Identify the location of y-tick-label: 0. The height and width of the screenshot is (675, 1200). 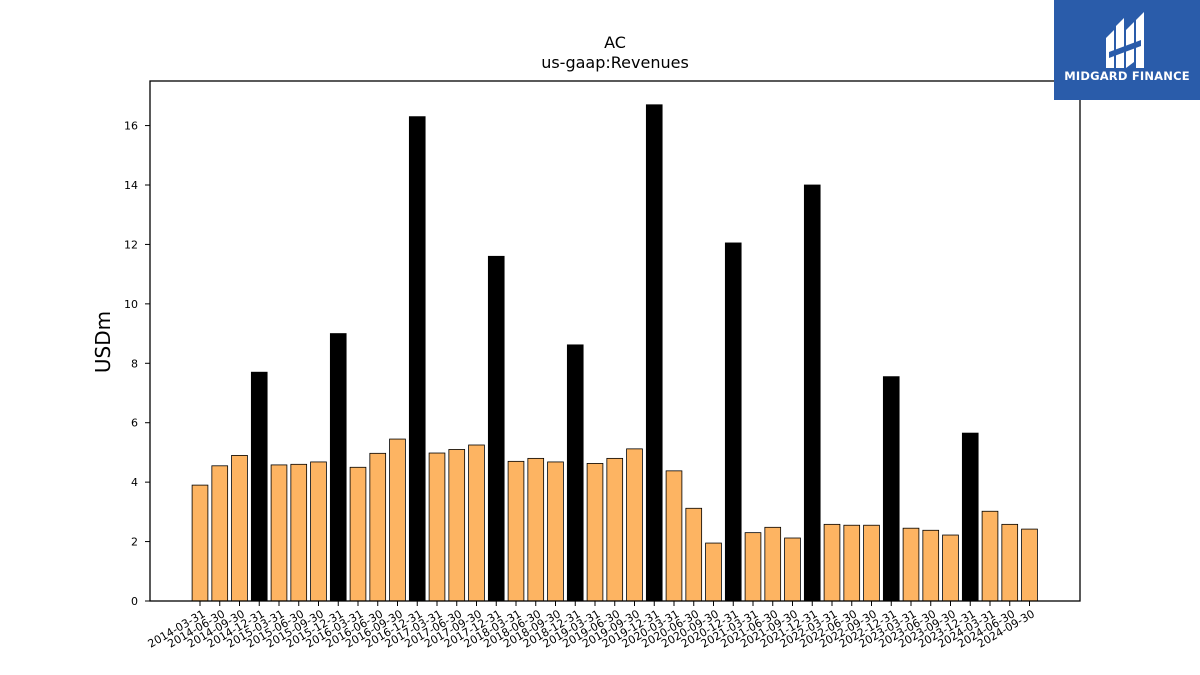
(134, 601).